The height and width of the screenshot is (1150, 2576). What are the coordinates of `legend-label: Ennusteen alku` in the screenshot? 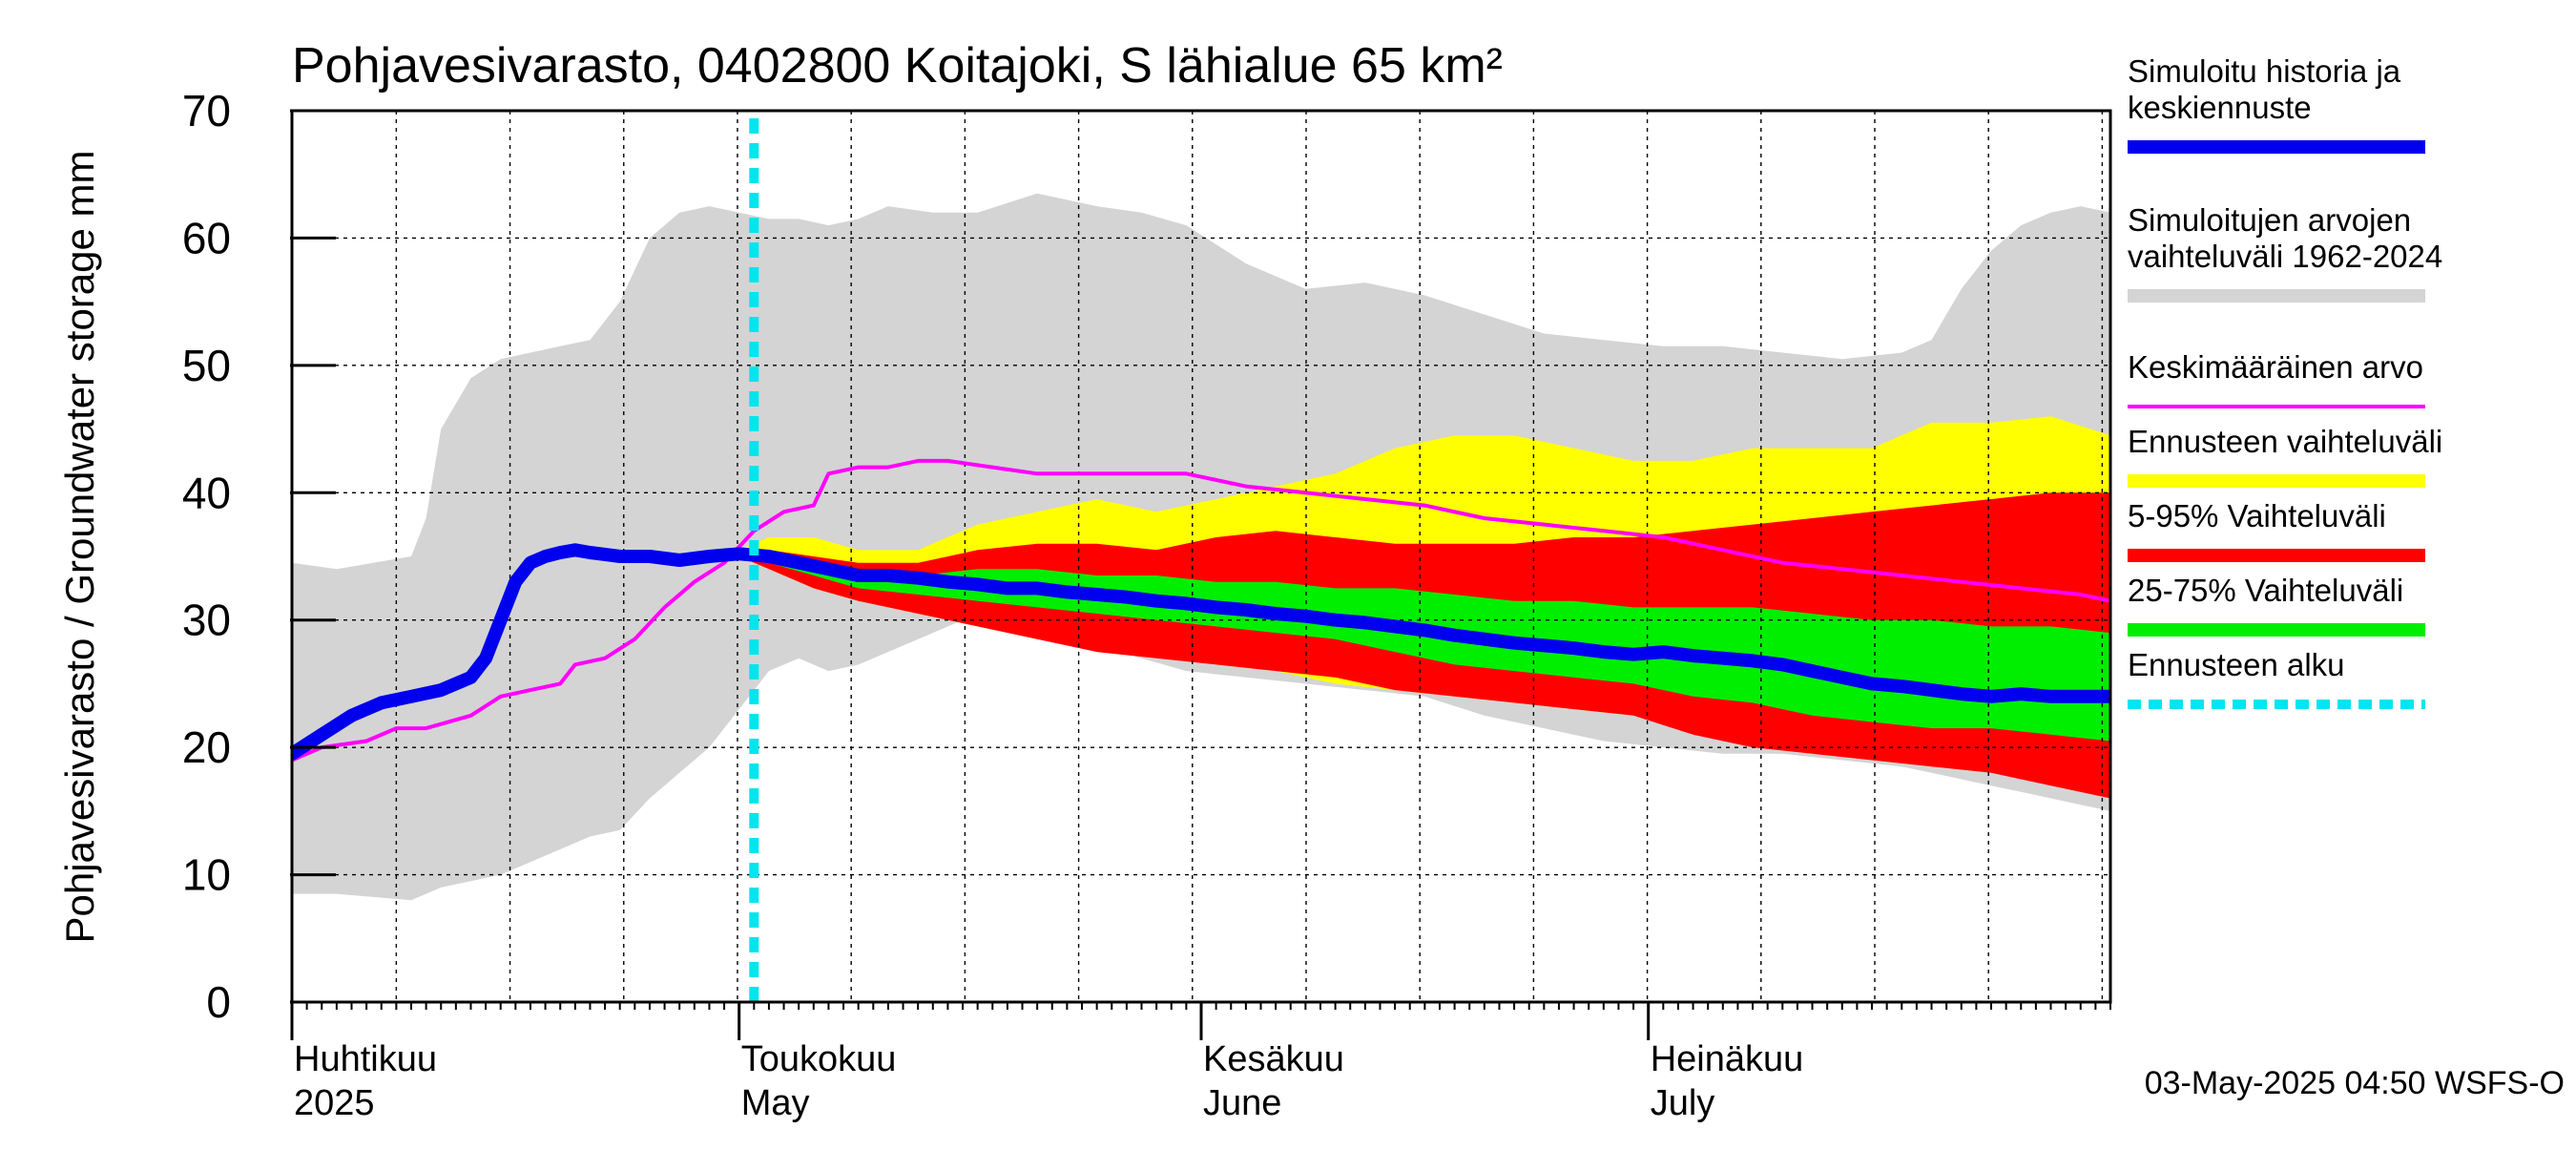 It's located at (2236, 664).